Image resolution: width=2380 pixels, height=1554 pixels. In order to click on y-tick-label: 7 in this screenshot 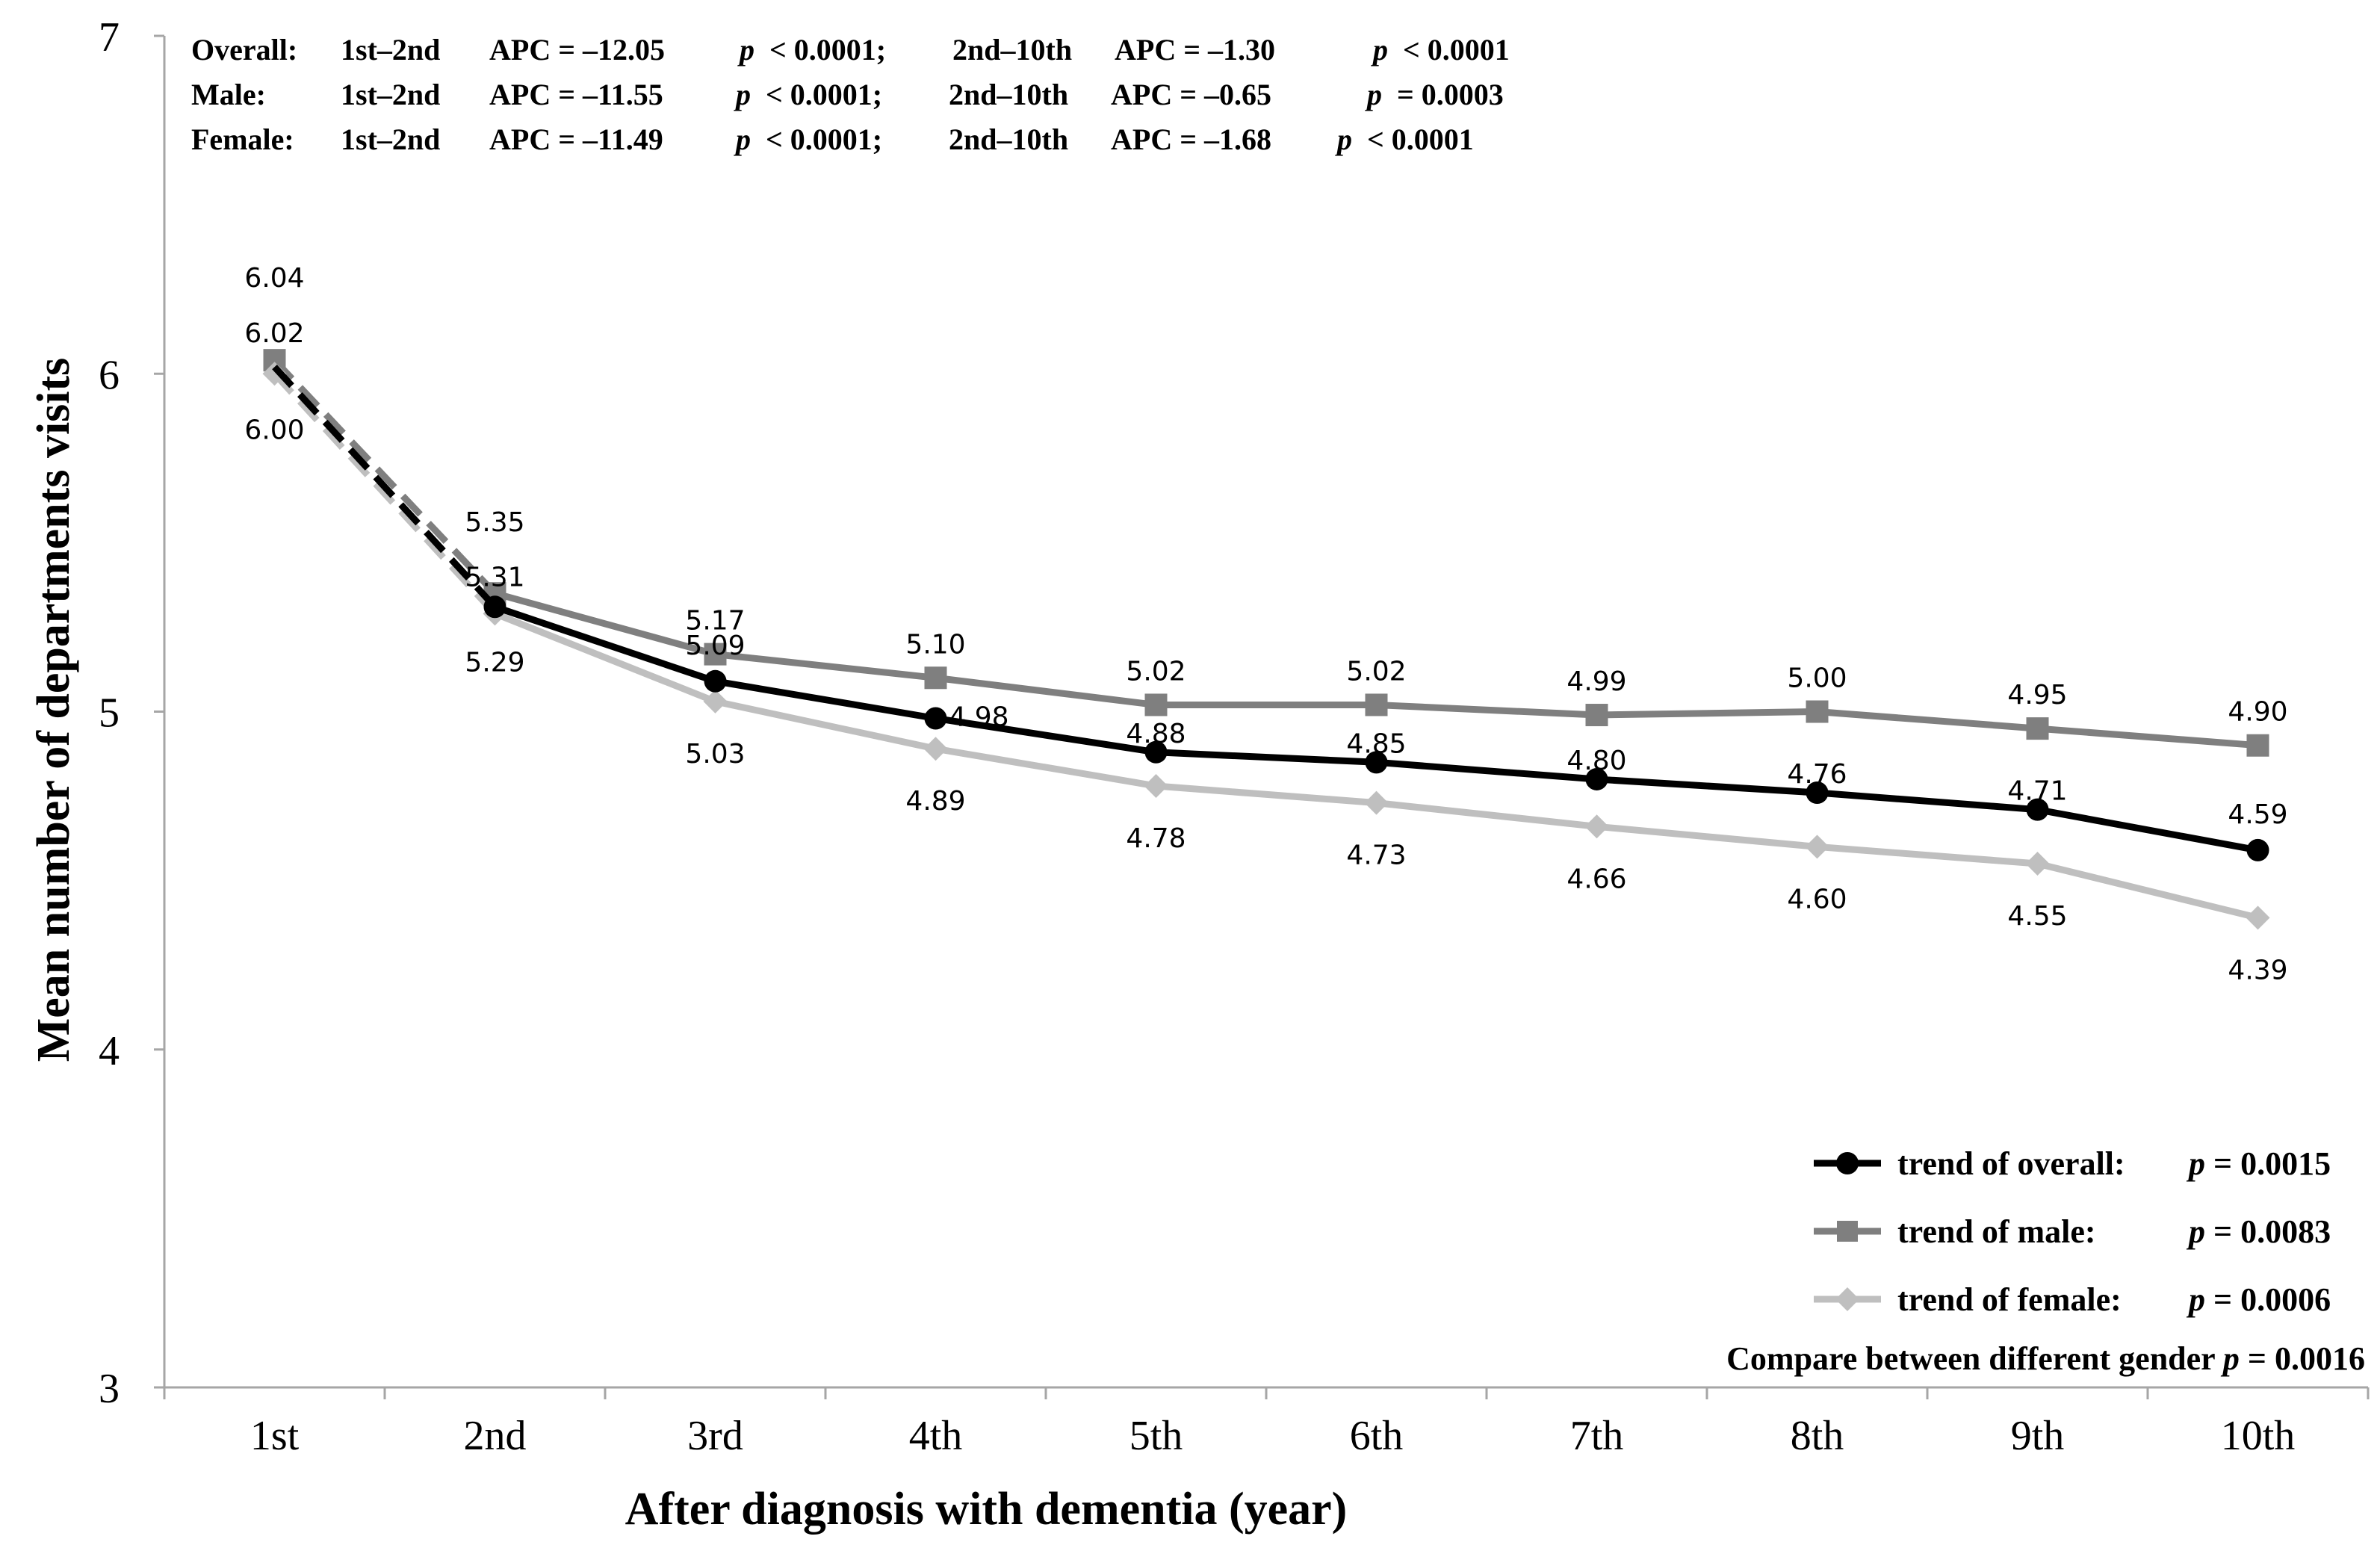, I will do `click(109, 38)`.